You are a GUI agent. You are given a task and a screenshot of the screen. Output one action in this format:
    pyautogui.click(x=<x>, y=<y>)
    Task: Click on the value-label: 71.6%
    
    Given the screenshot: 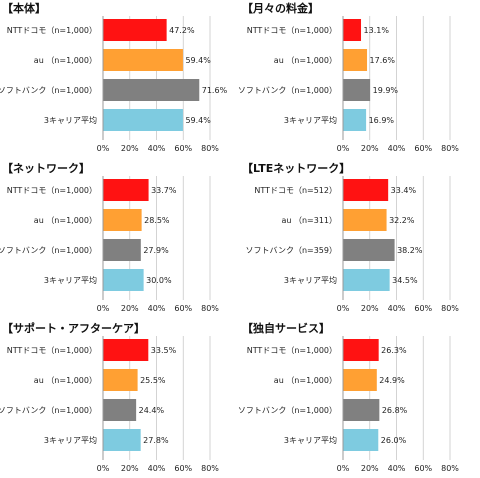 What is the action you would take?
    pyautogui.click(x=215, y=90)
    